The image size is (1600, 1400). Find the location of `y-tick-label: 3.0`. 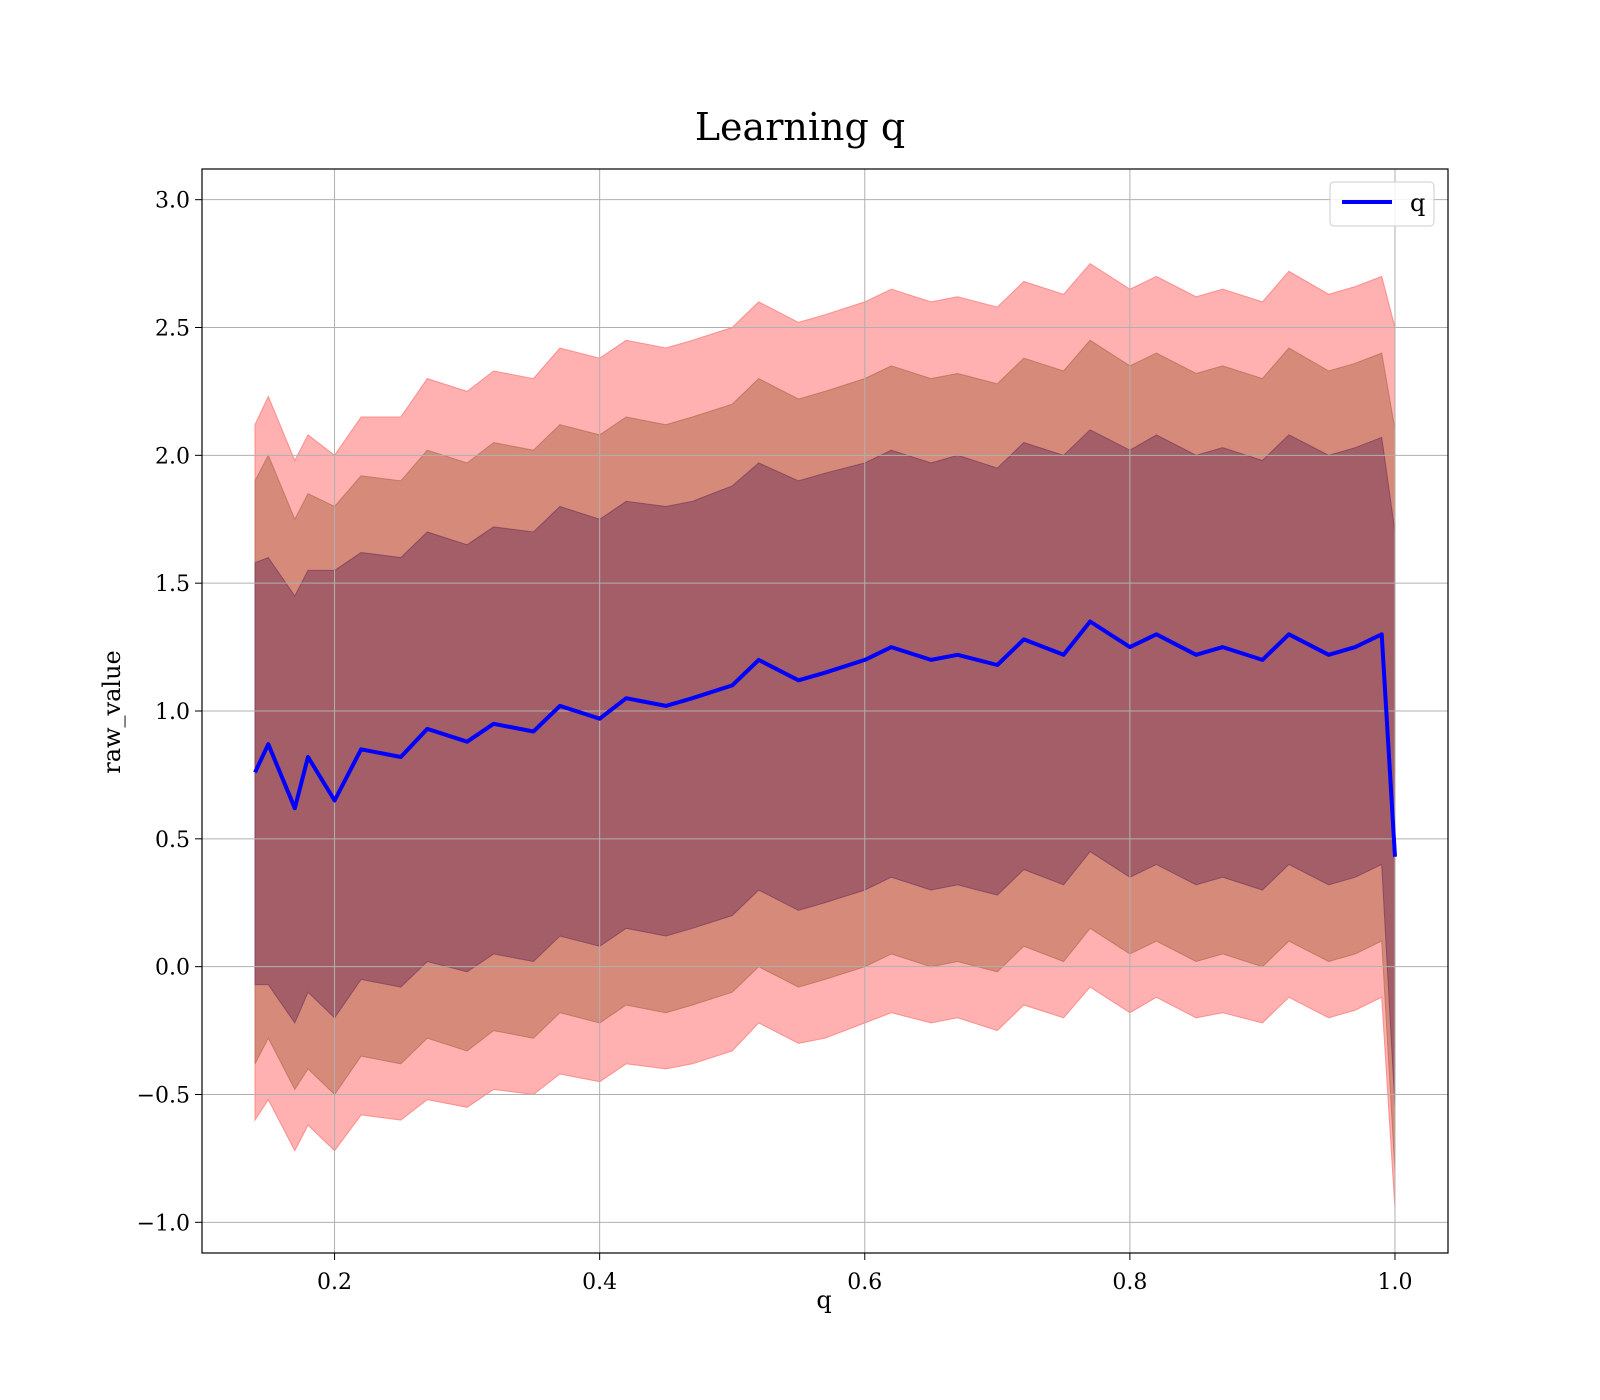

y-tick-label: 3.0 is located at coordinates (172, 201).